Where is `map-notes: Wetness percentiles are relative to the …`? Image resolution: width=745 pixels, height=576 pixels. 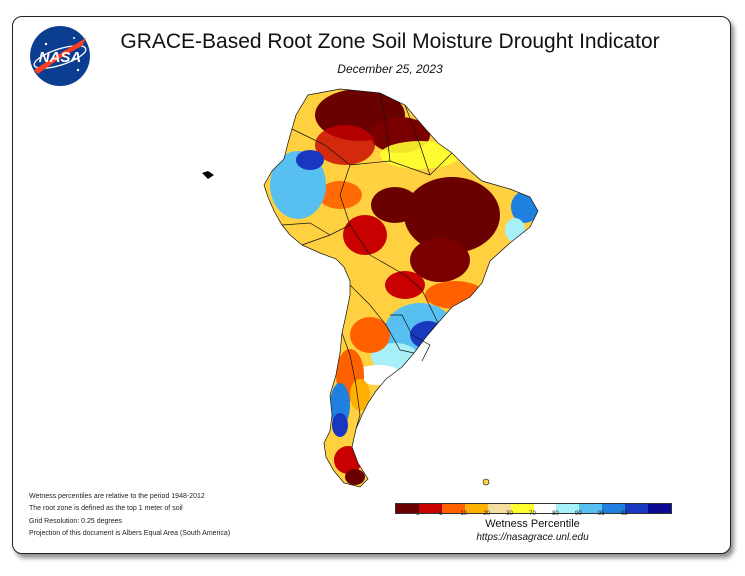 map-notes: Wetness percentiles are relative to the … is located at coordinates (129, 515).